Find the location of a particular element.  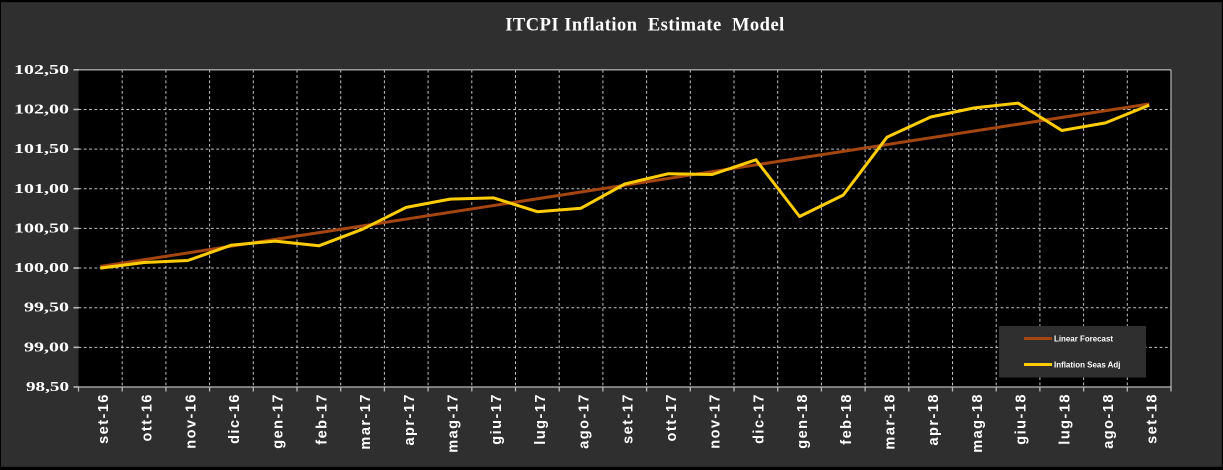

svg-text: 102,50 is located at coordinates (41, 69).